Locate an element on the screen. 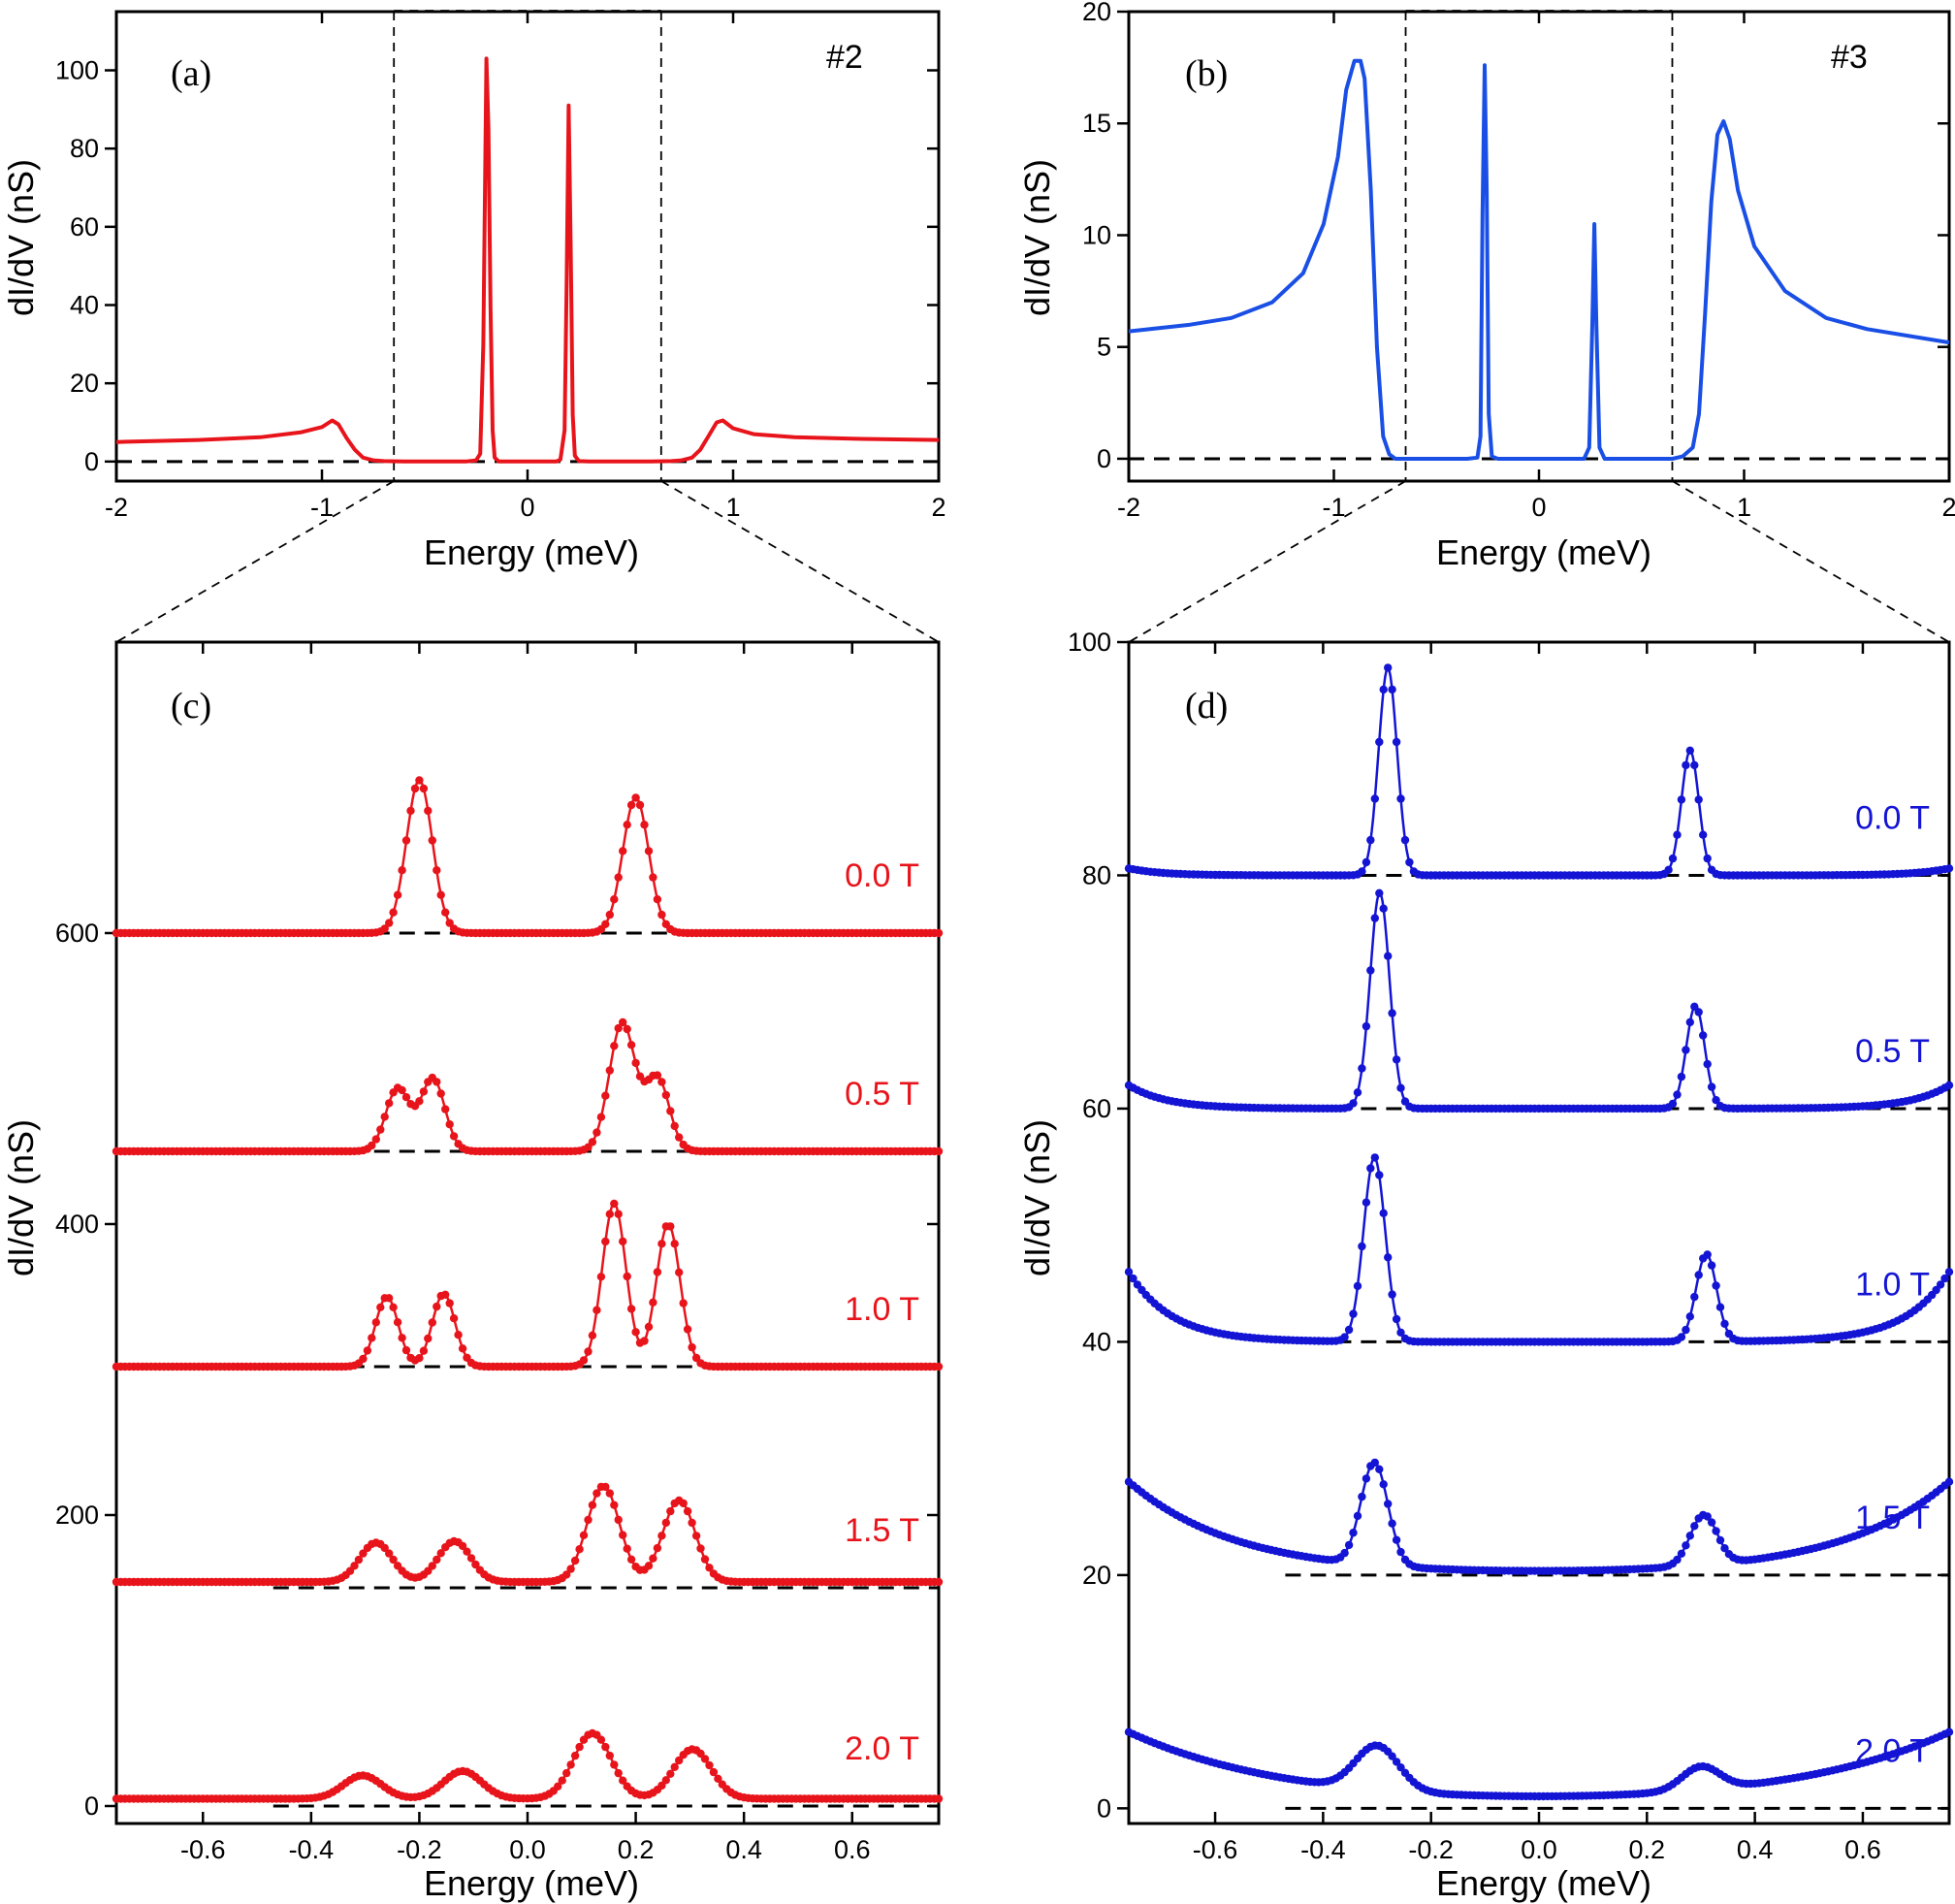 This screenshot has width=1955, height=1904. x-tick-label-d: 0.2 is located at coordinates (1647, 1849).